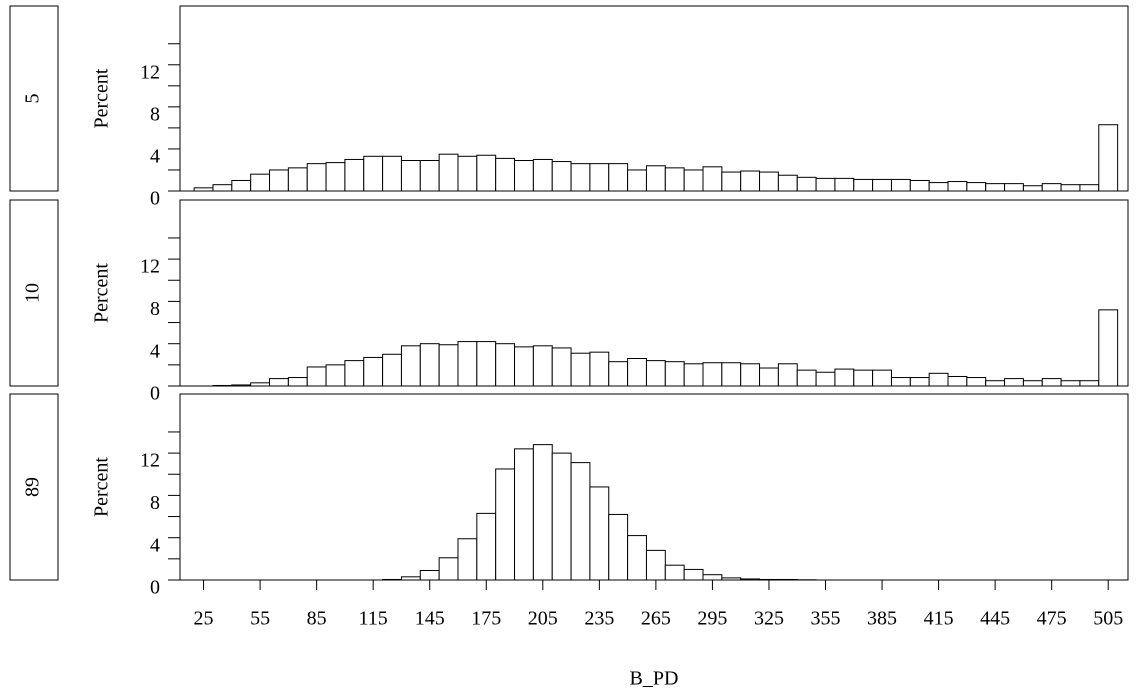  What do you see at coordinates (1052, 619) in the screenshot?
I see `x-tick-label: 475` at bounding box center [1052, 619].